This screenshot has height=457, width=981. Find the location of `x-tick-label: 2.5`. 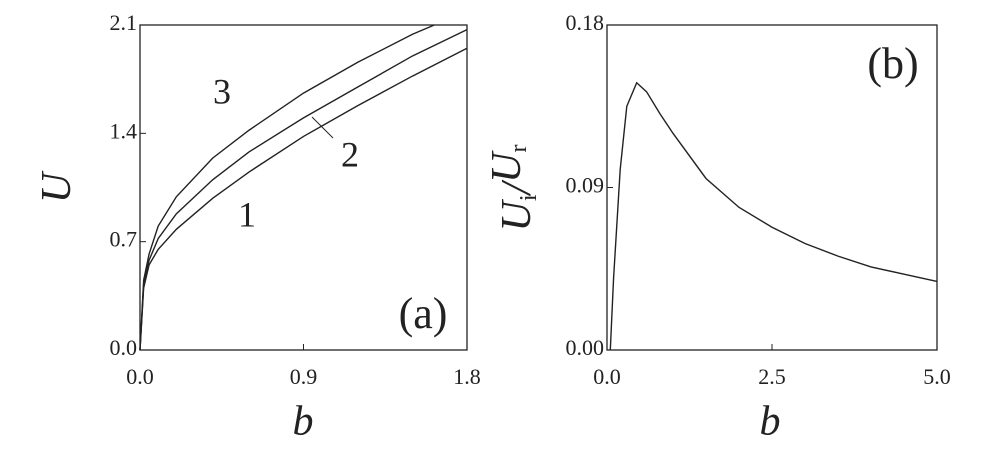

x-tick-label: 2.5 is located at coordinates (772, 376).